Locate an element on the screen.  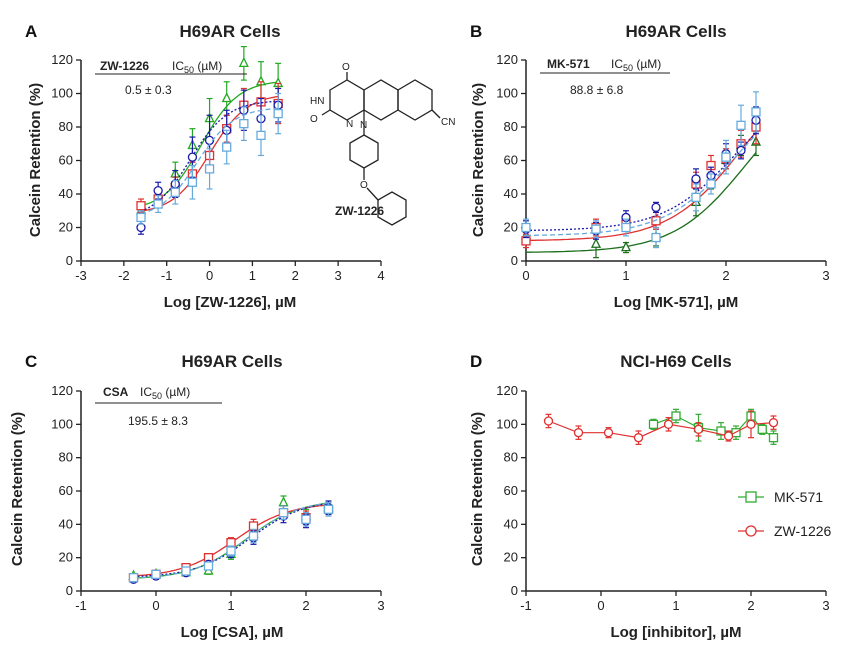
panel-b-title: H69AR Cells is located at coordinates (675, 31).